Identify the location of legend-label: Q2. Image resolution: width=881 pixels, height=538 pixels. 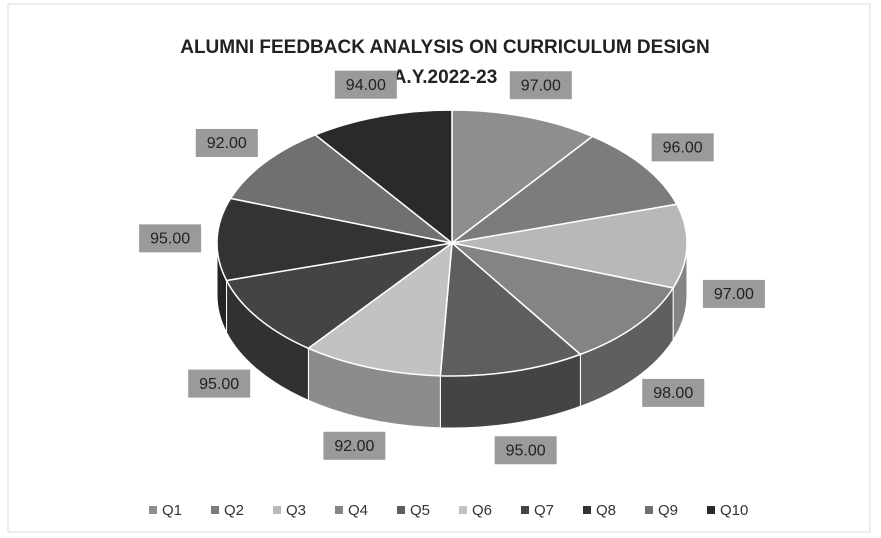
(234, 510).